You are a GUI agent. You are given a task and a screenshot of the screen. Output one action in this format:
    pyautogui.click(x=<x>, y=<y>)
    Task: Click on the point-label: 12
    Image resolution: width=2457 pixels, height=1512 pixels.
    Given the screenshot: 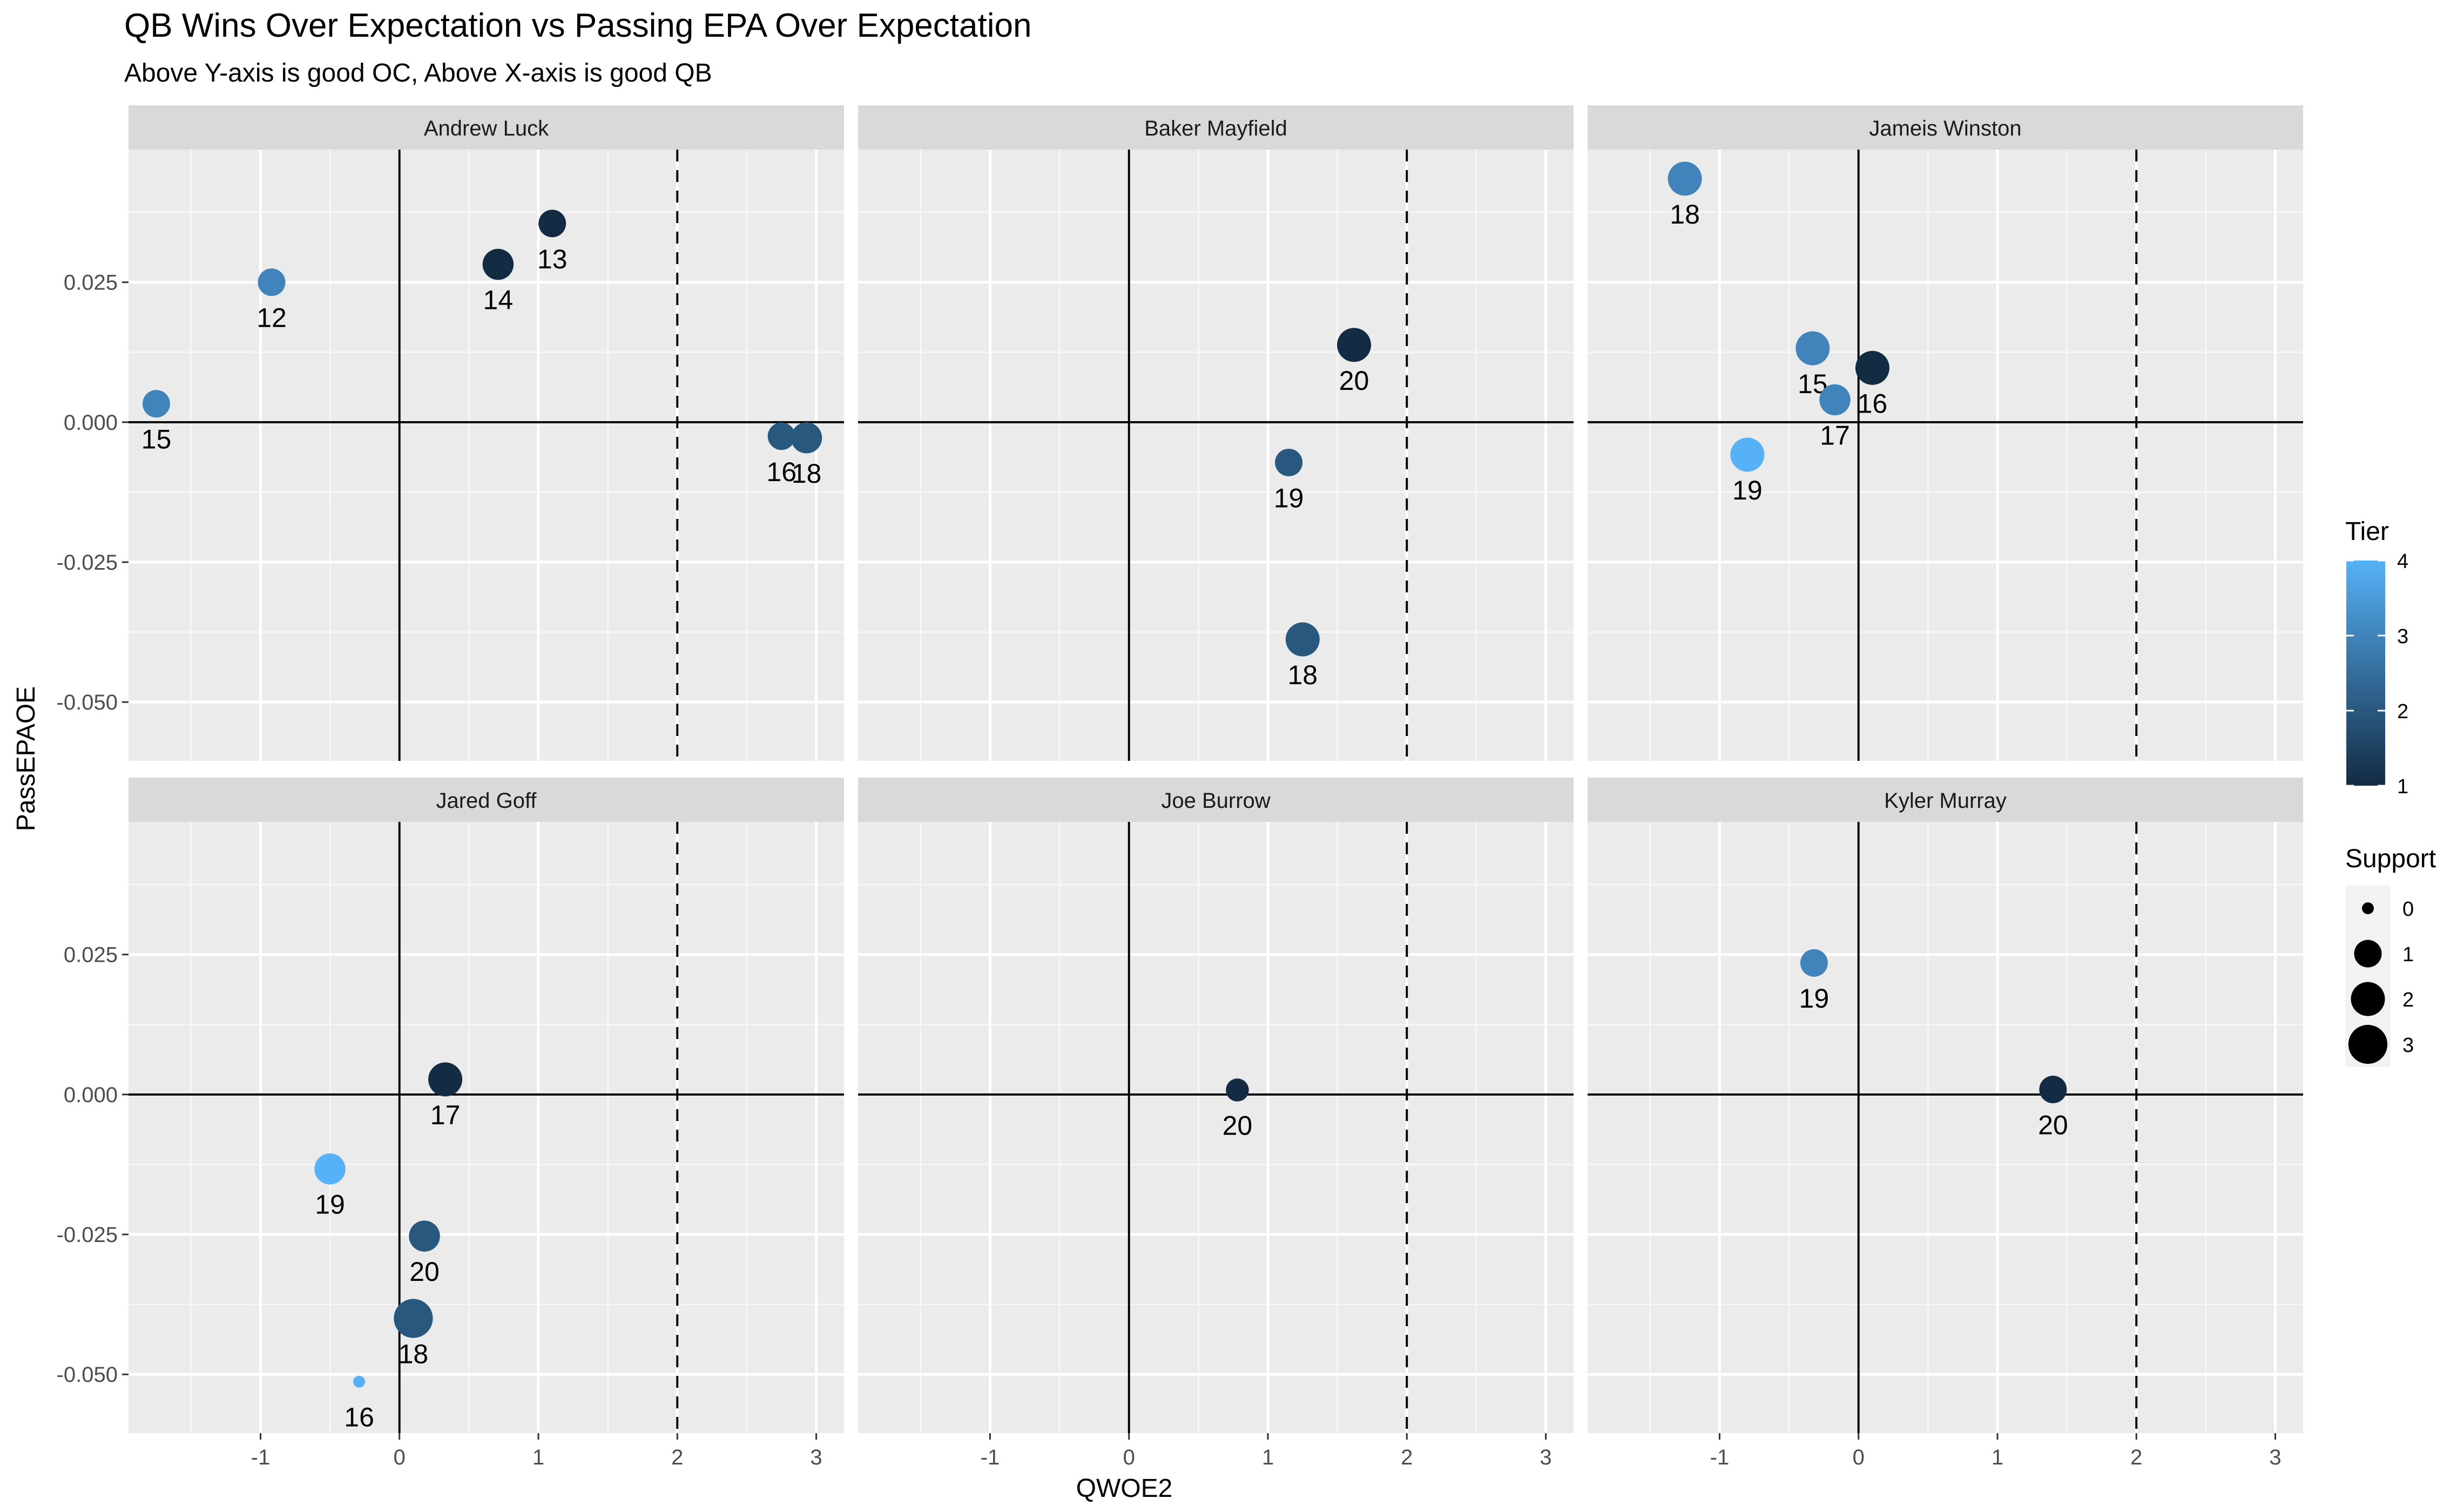 What is the action you would take?
    pyautogui.click(x=271, y=318)
    